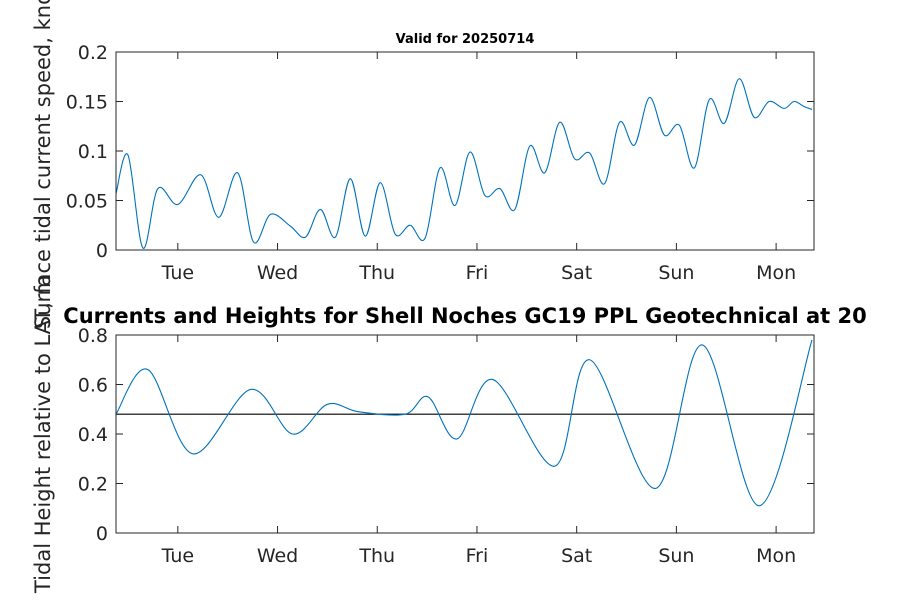 The image size is (900, 600). What do you see at coordinates (93, 336) in the screenshot?
I see `y-tick-label: 0.8` at bounding box center [93, 336].